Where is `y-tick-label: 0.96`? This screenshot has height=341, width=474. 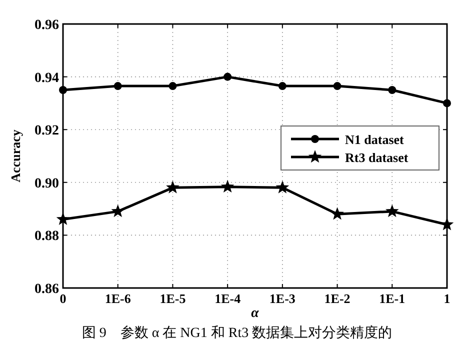
y-tick-label: 0.96 is located at coordinates (46, 25).